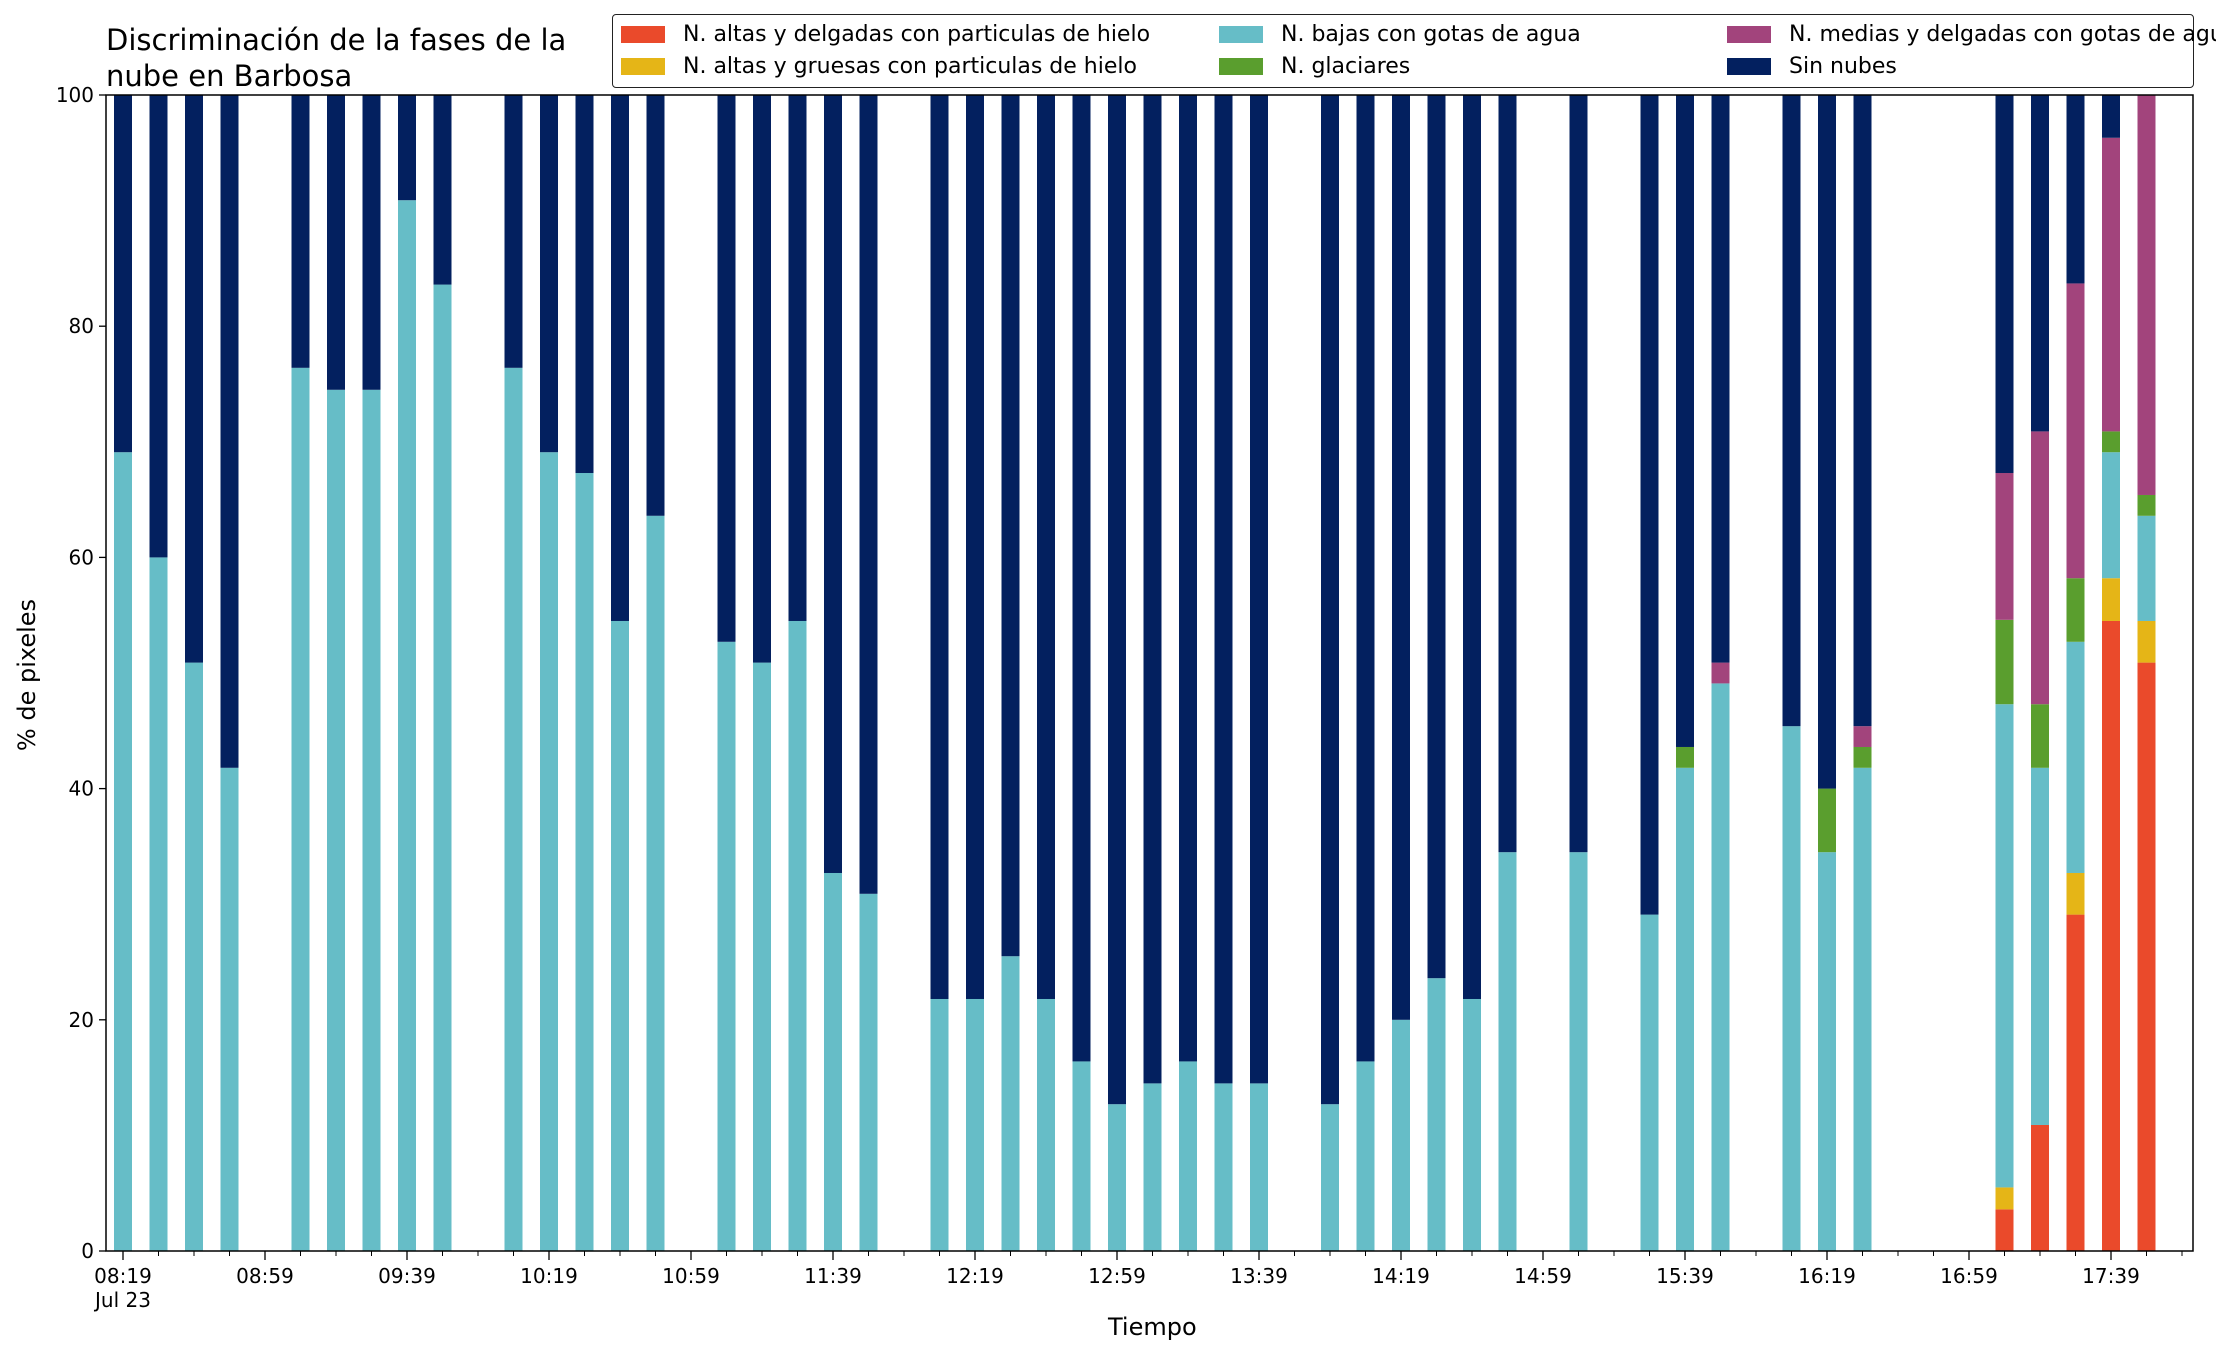 This screenshot has width=2216, height=1355. What do you see at coordinates (2002, 34) in the screenshot?
I see `legend-label: N. medias y delgadas con gotas de agua` at bounding box center [2002, 34].